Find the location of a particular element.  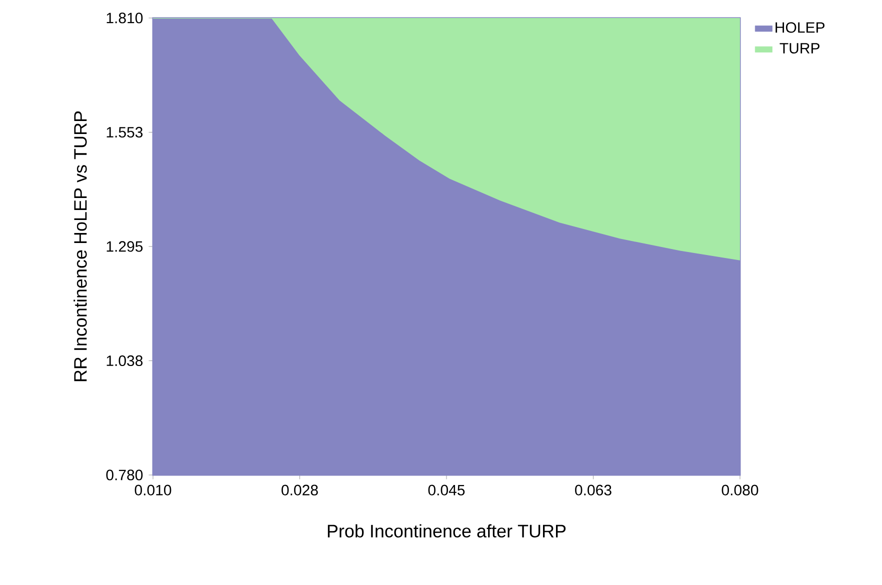

y-axis-title: RR Incontinence HoLEP vs TURP is located at coordinates (80, 246).